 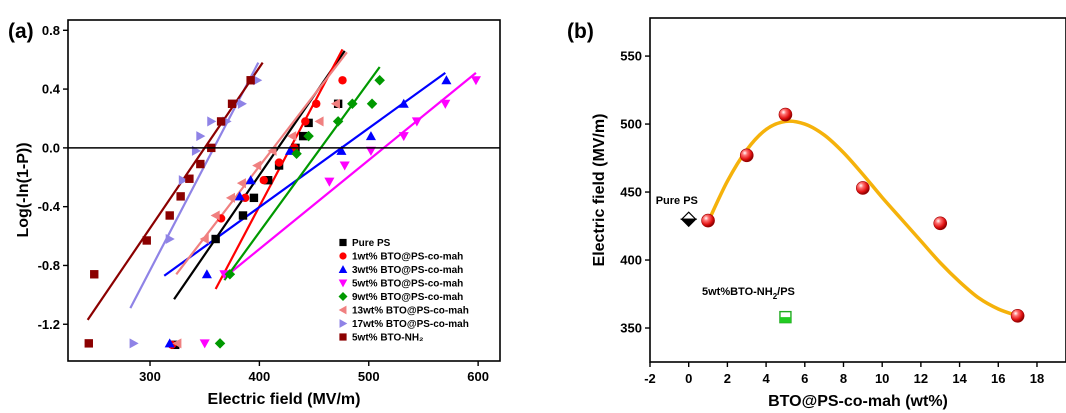 What do you see at coordinates (407, 270) in the screenshot?
I see `legend-label: 3wt% BTO@PS-co-mah` at bounding box center [407, 270].